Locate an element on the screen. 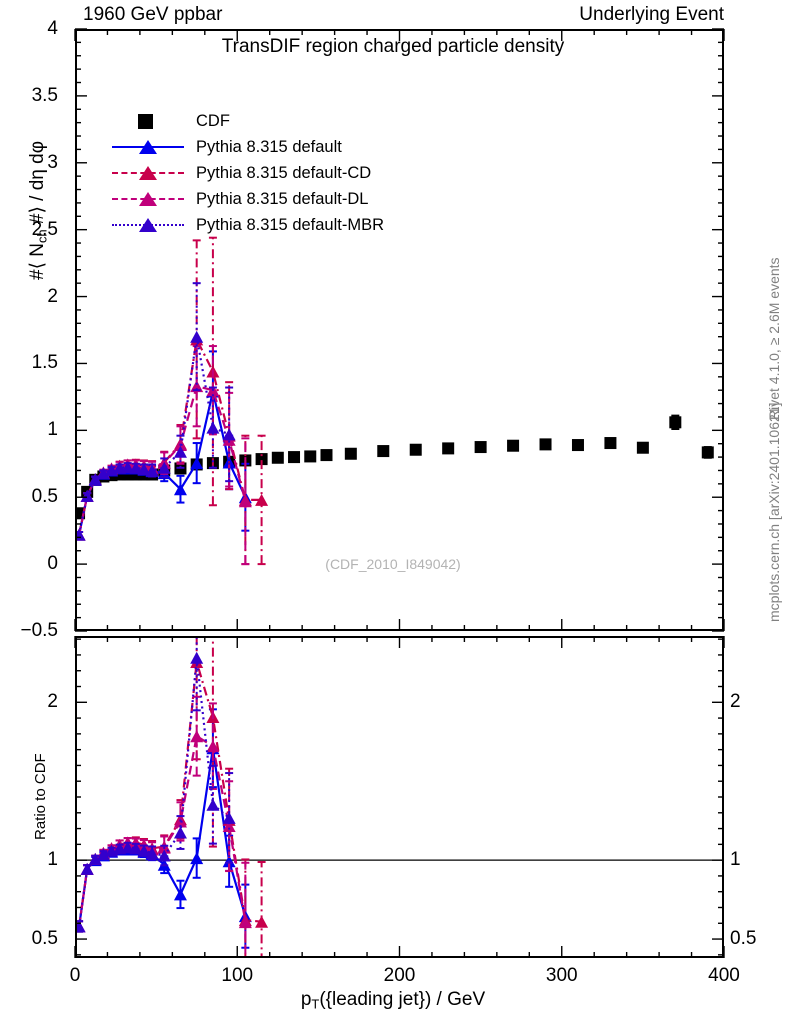 This screenshot has width=786, height=1024. x-tick-label: 0 is located at coordinates (75, 975).